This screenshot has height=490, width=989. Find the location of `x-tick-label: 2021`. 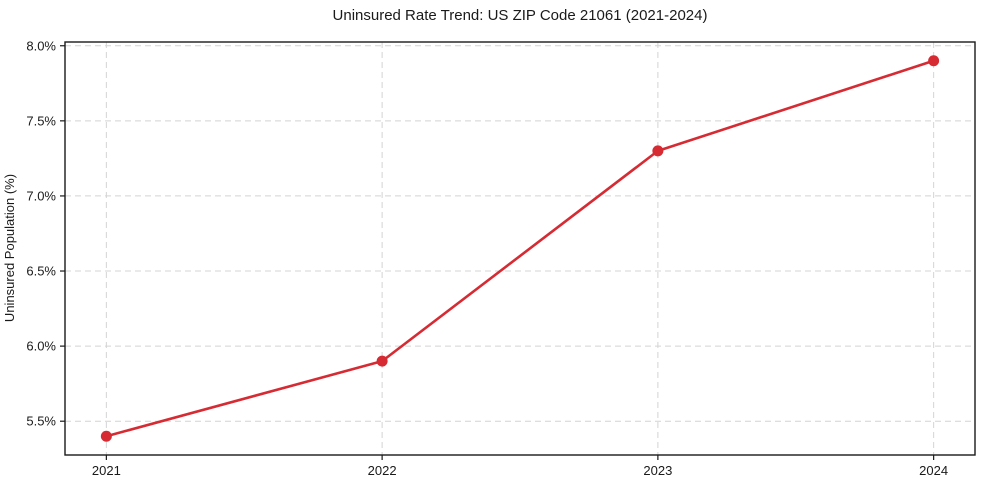

x-tick-label: 2021 is located at coordinates (106, 470).